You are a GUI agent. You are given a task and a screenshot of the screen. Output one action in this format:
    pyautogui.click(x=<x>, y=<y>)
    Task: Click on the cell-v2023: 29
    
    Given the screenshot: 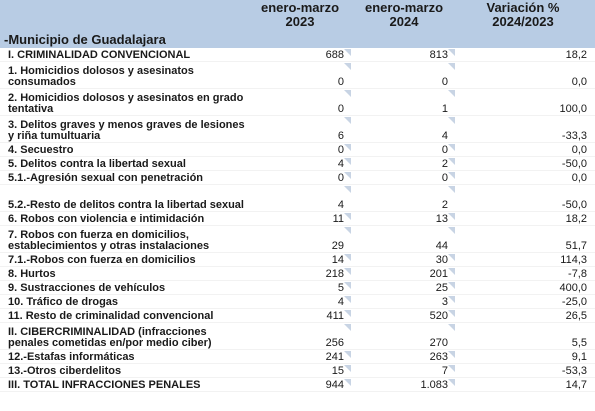 What is the action you would take?
    pyautogui.click(x=300, y=239)
    